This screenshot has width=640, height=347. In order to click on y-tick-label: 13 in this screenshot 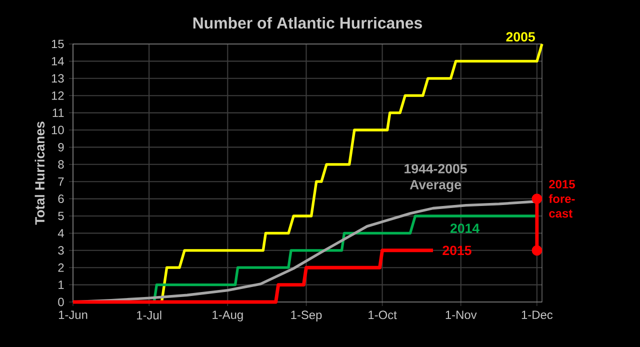, I will do `click(58, 78)`.